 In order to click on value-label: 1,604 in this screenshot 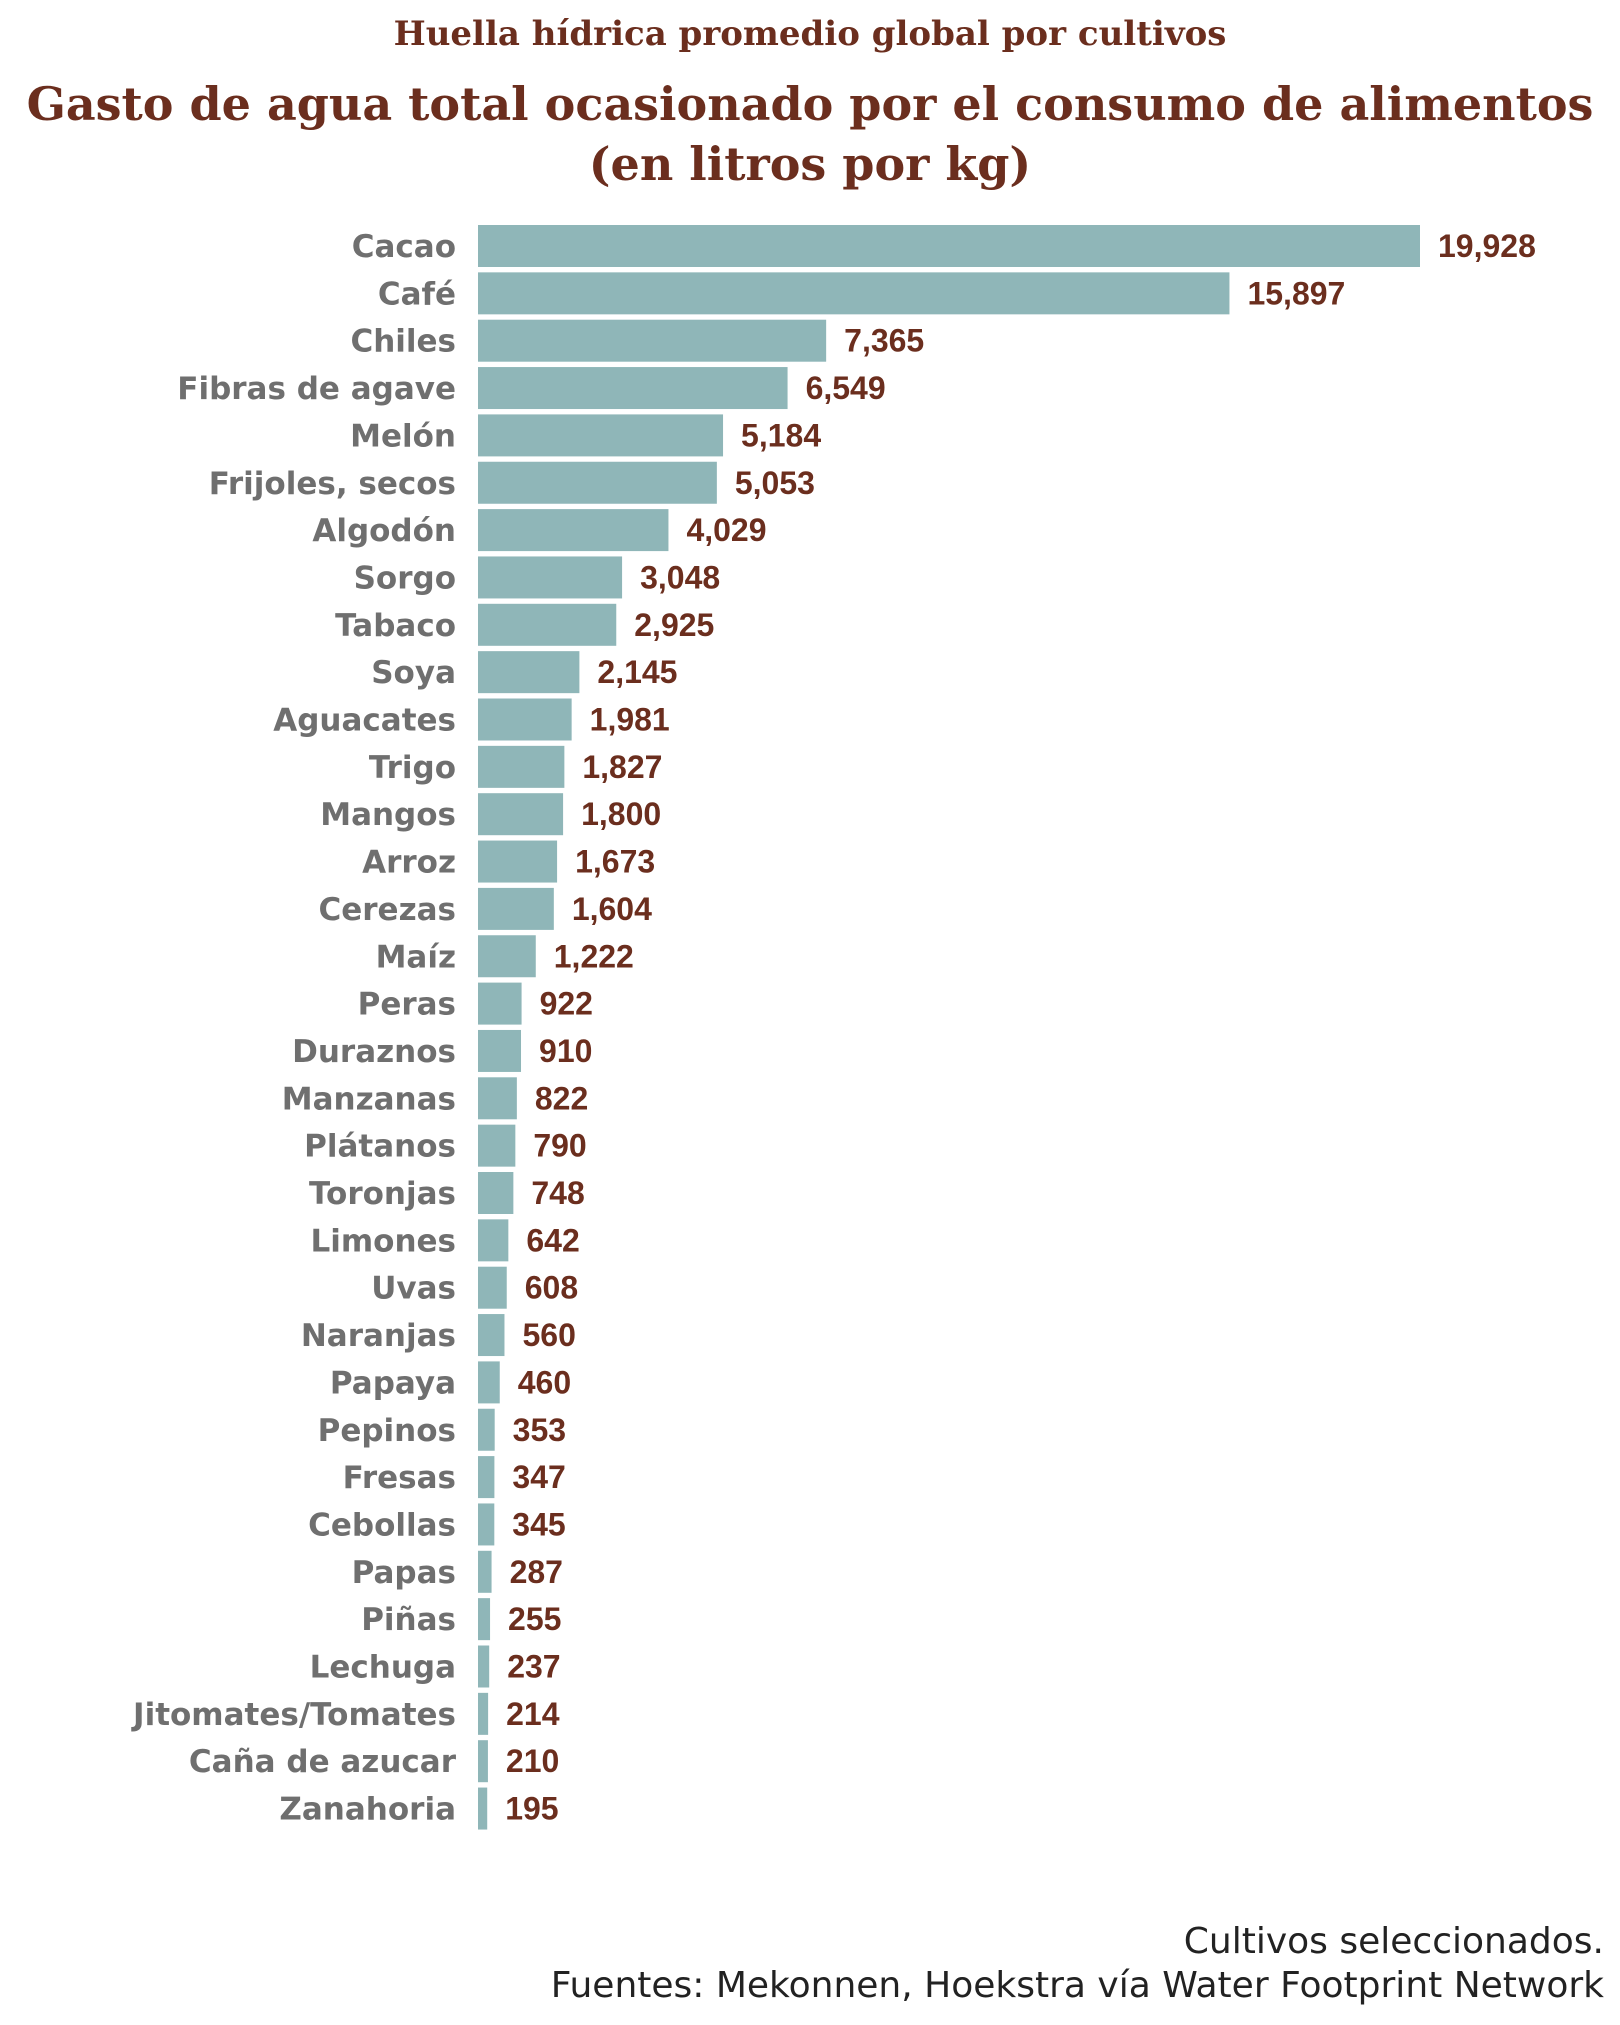, I will do `click(612, 909)`.